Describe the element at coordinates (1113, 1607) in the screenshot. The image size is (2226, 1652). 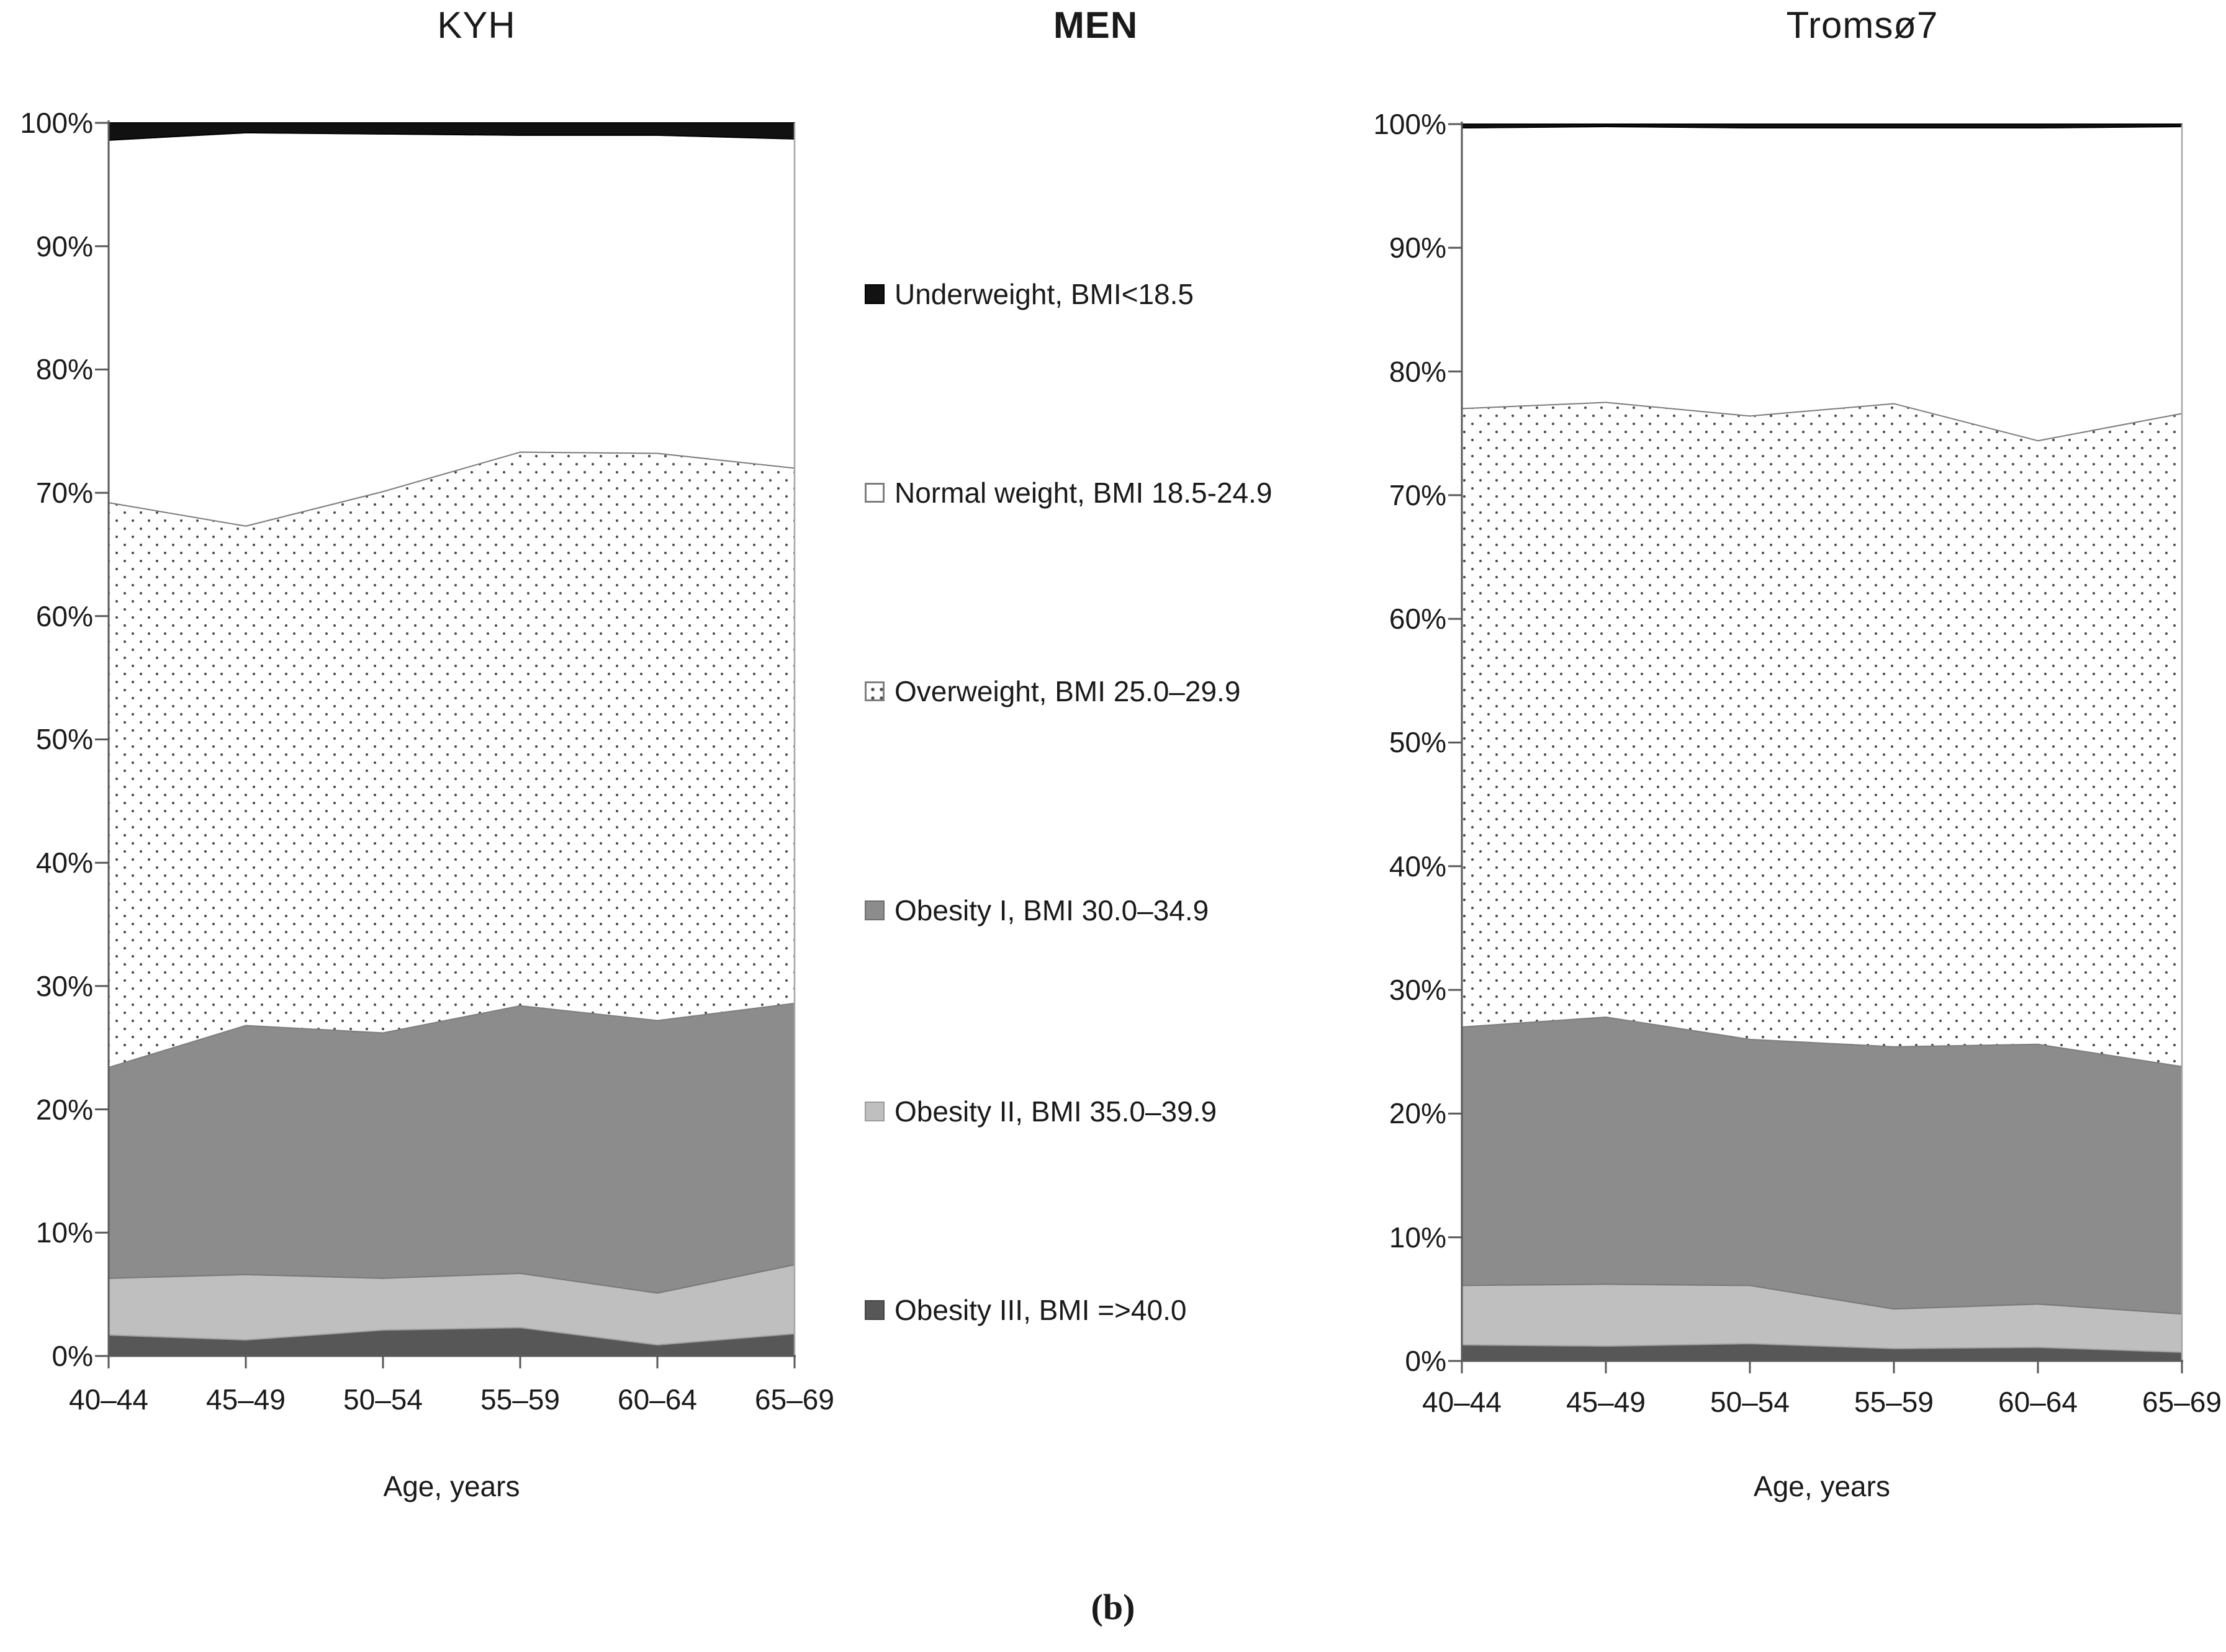
I see `figure-caption: (b)` at that location.